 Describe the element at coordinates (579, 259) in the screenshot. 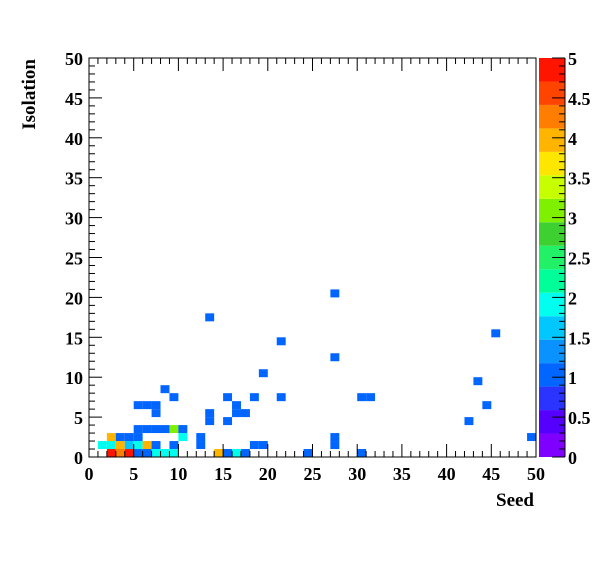

I see `color-scale-label: 2.5` at that location.